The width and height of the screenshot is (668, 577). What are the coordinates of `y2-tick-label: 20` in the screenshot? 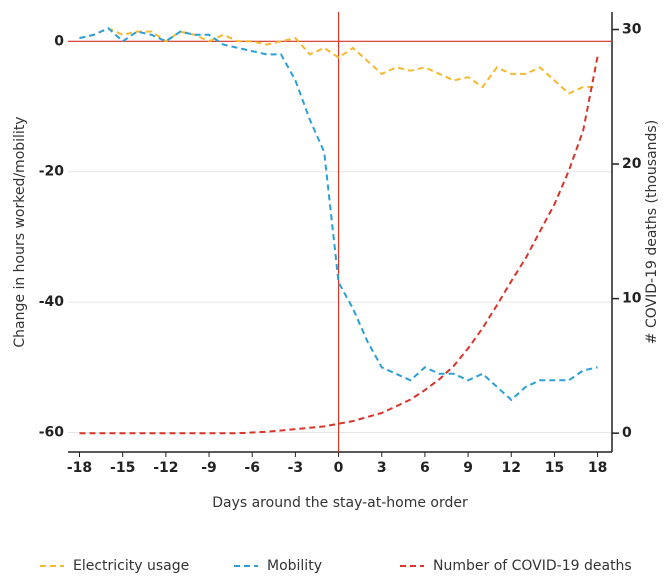 It's located at (632, 164).